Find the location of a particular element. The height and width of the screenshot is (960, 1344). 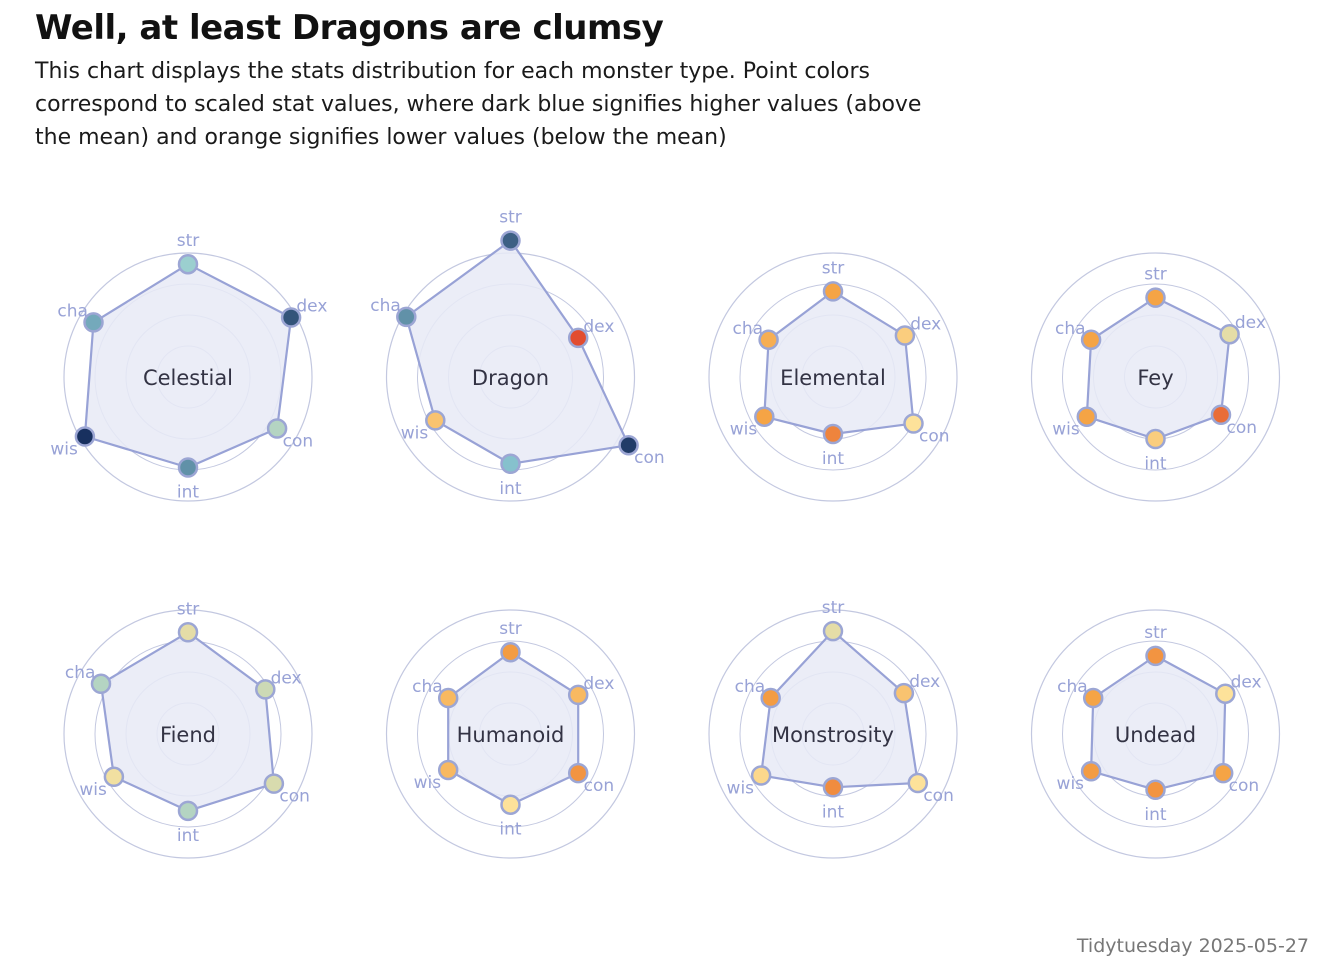

radar-panel-fey: Fey str dex con int wis cha is located at coordinates (1155, 377).